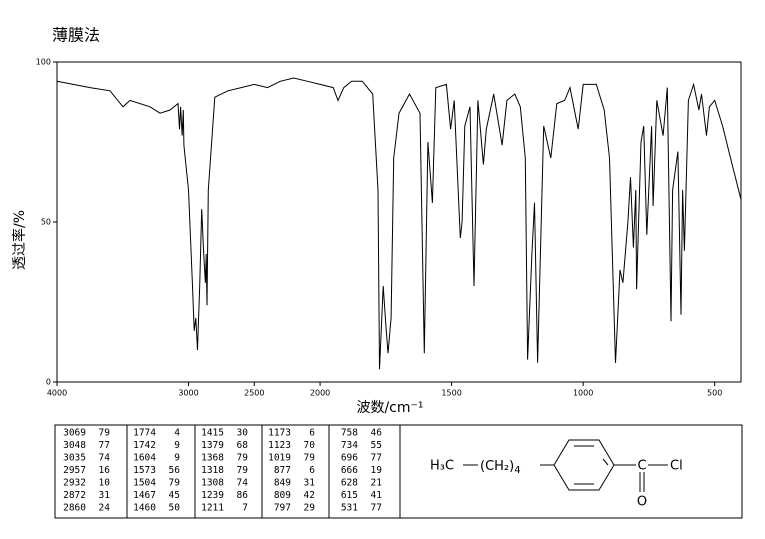  I want to click on peak-wavenumber: 2957, so click(74, 470).